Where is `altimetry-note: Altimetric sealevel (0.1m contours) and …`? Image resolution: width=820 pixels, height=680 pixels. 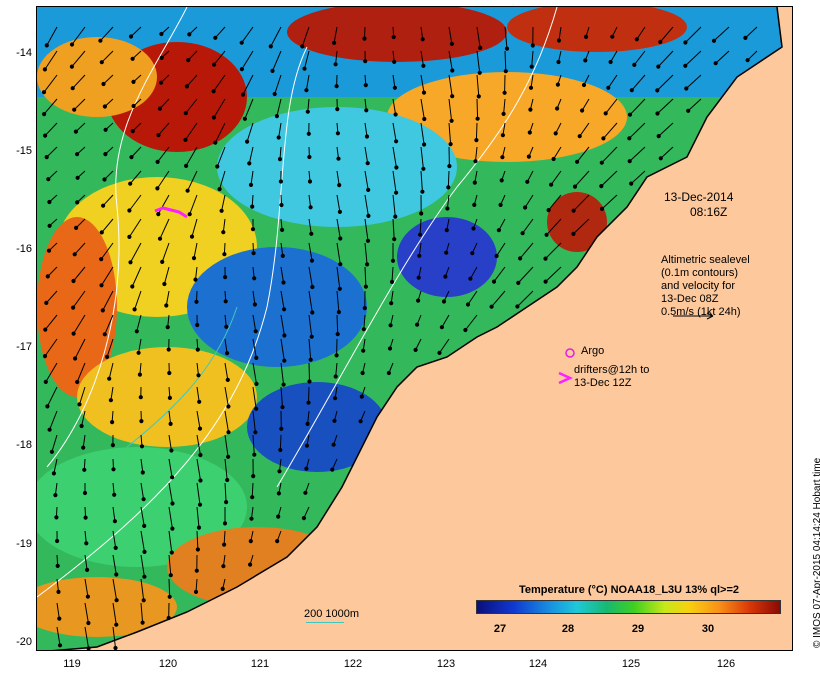 altimetry-note: Altimetric sealevel (0.1m contours) and … is located at coordinates (705, 286).